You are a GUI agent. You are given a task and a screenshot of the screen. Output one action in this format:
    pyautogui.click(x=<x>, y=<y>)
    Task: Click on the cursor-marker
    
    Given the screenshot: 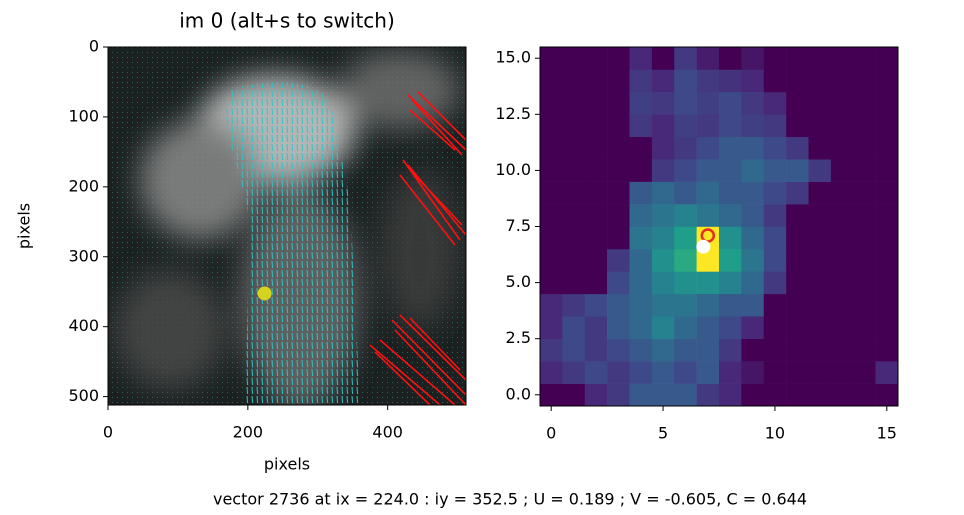 What is the action you would take?
    pyautogui.click(x=264, y=293)
    